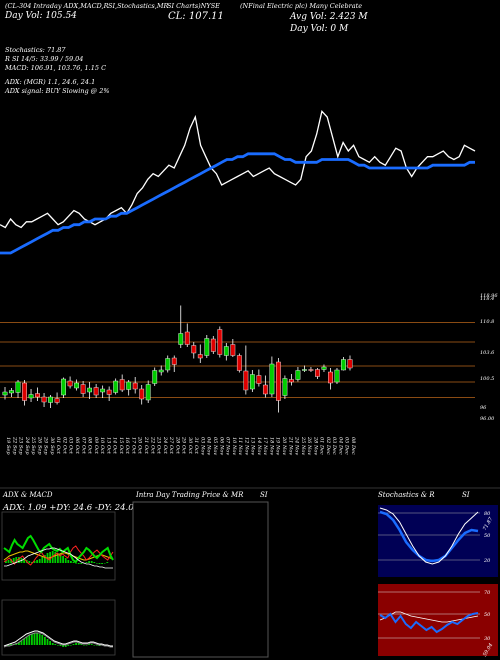 This screenshot has width=500, height=660. Describe the element at coordinates (138, 6) in the screenshot. I see `header-line1-mid: SI,Stochastics,MR` at that location.